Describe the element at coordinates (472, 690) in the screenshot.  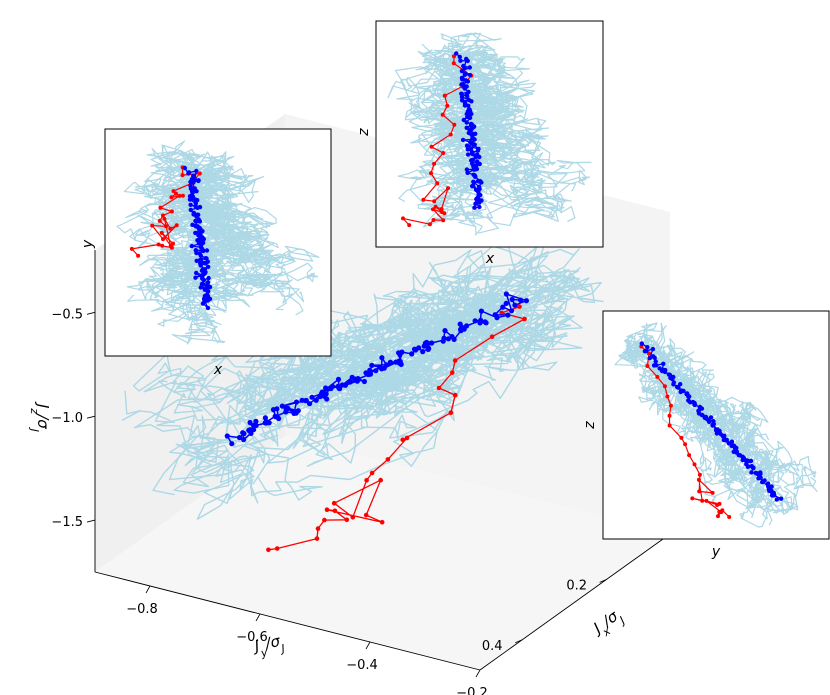
I see `jy-tick-label: −0.2` at that location.